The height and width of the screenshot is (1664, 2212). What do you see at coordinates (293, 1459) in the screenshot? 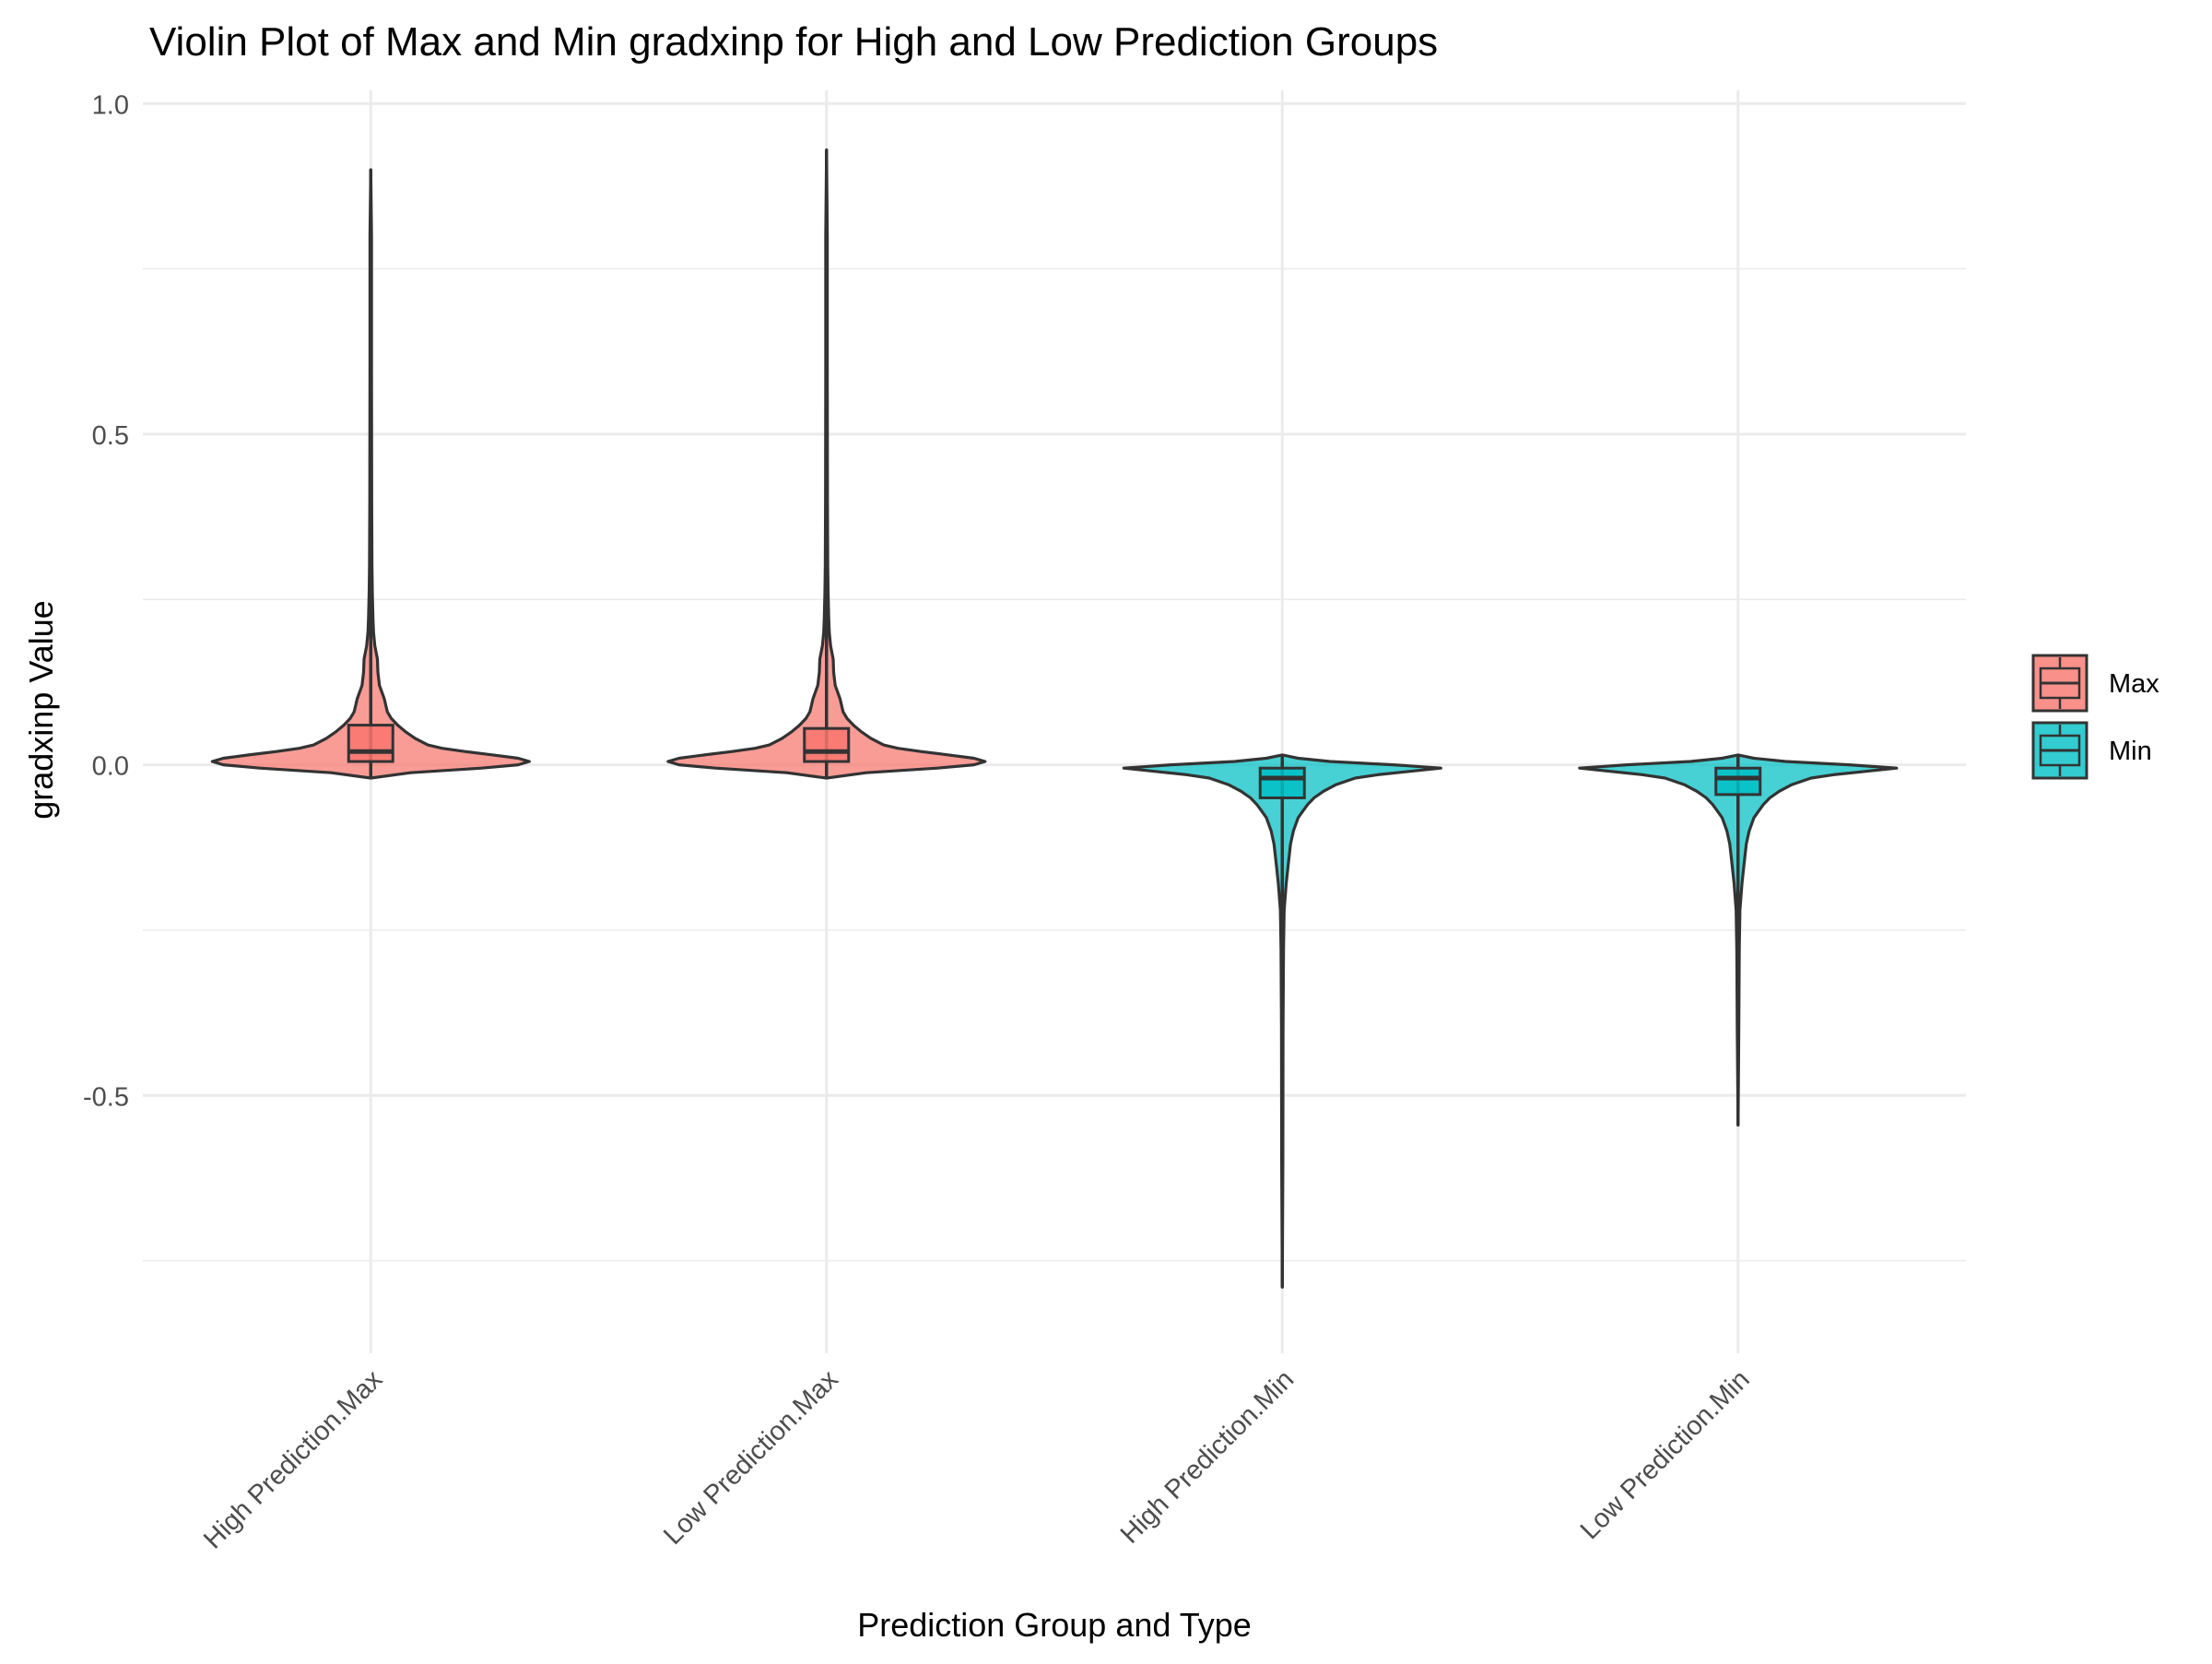
I see `x-tick-label: High Prediction.Max` at bounding box center [293, 1459].